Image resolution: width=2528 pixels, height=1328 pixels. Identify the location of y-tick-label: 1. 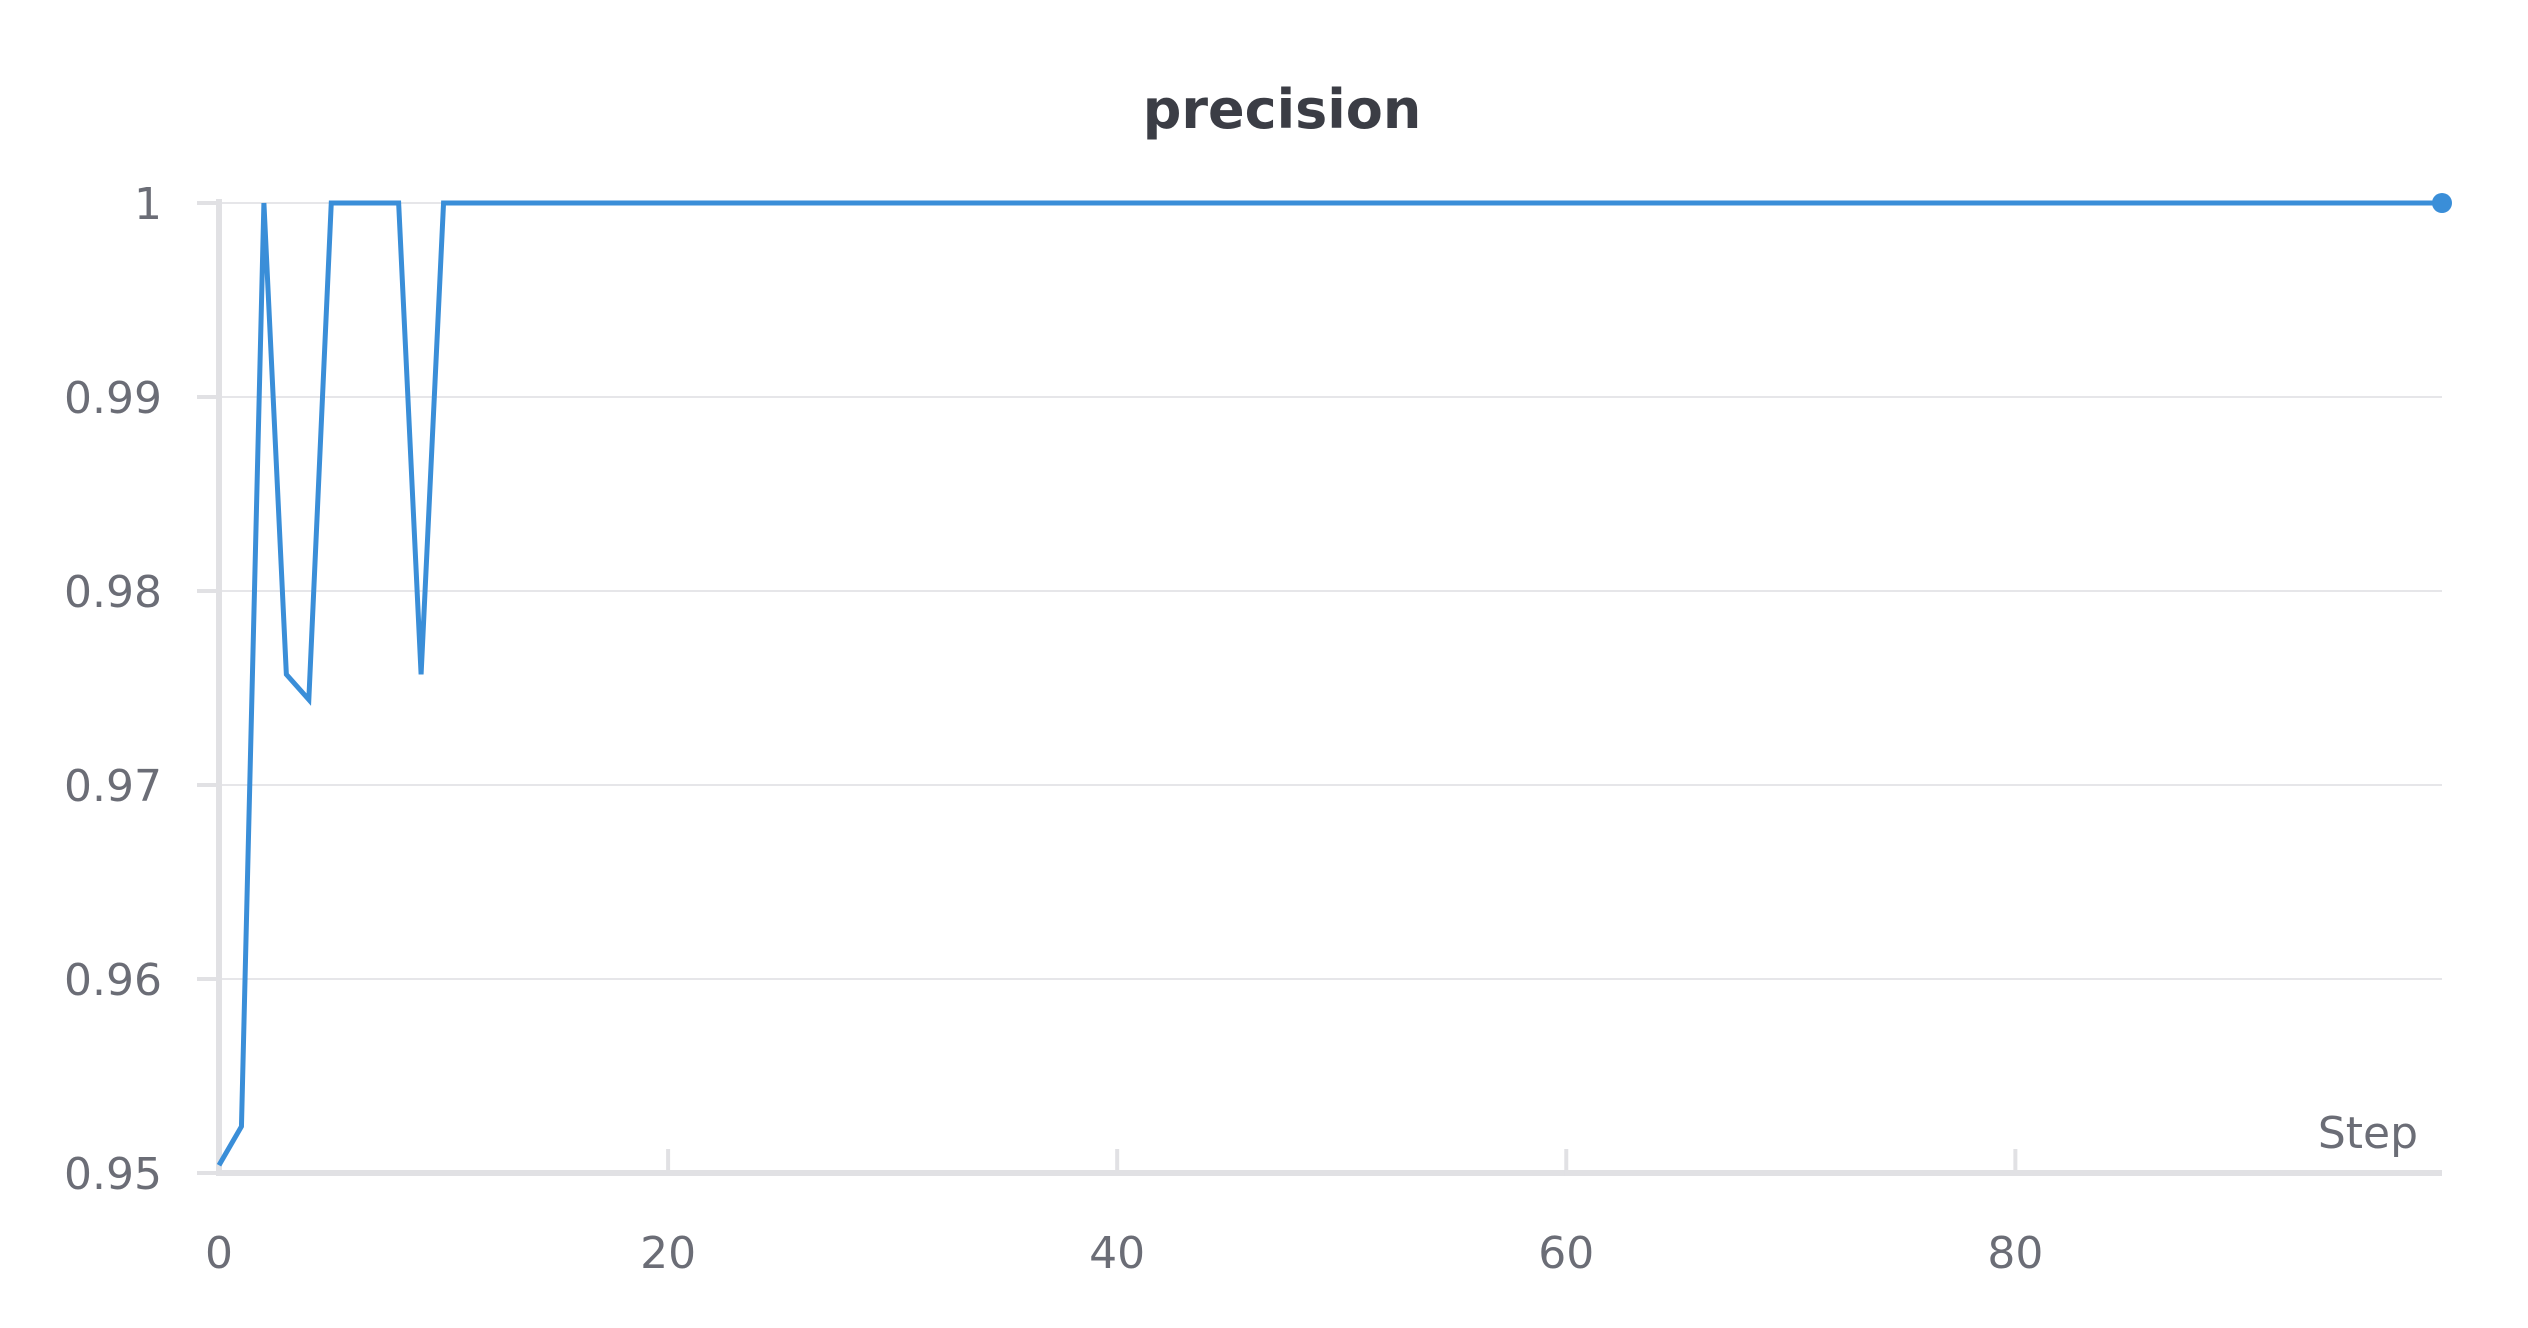
(148, 204).